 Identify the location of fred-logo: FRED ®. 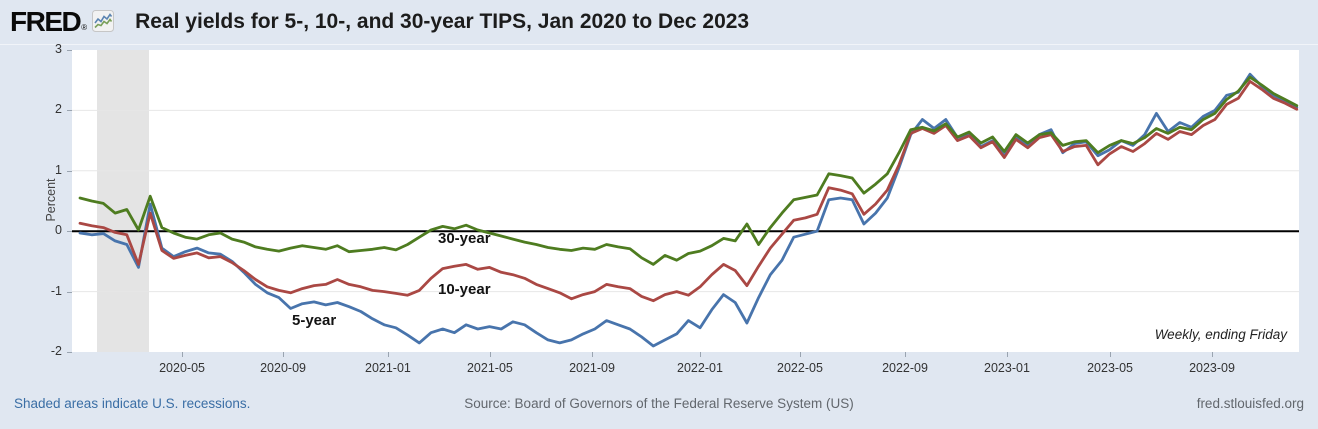
(62, 21).